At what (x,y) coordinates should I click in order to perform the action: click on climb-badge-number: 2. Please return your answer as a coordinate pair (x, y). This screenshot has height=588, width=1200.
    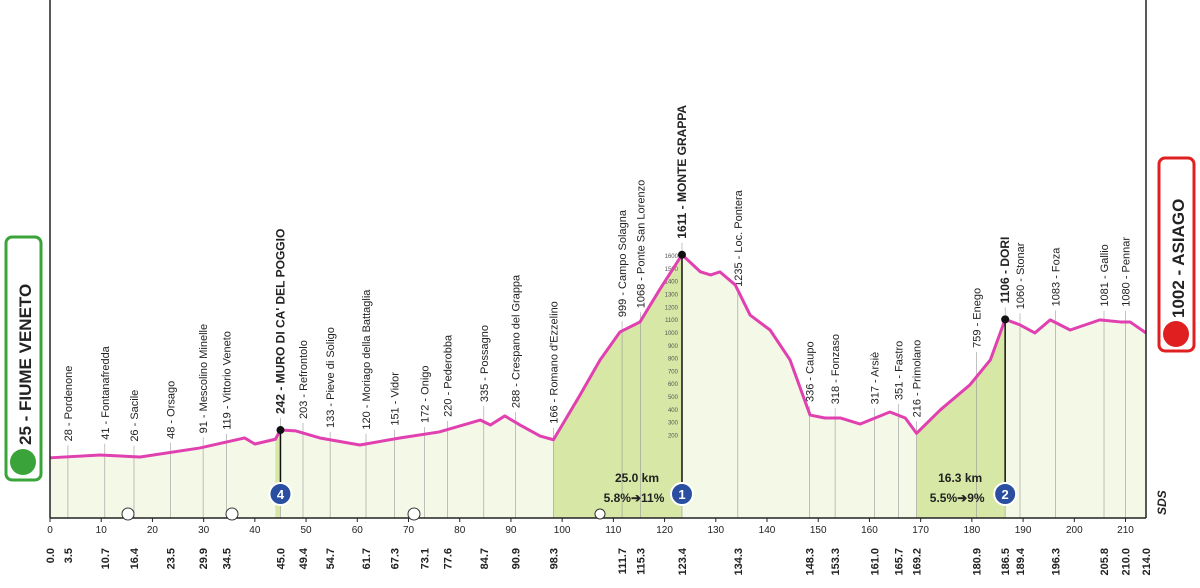
    Looking at the image, I should click on (1005, 494).